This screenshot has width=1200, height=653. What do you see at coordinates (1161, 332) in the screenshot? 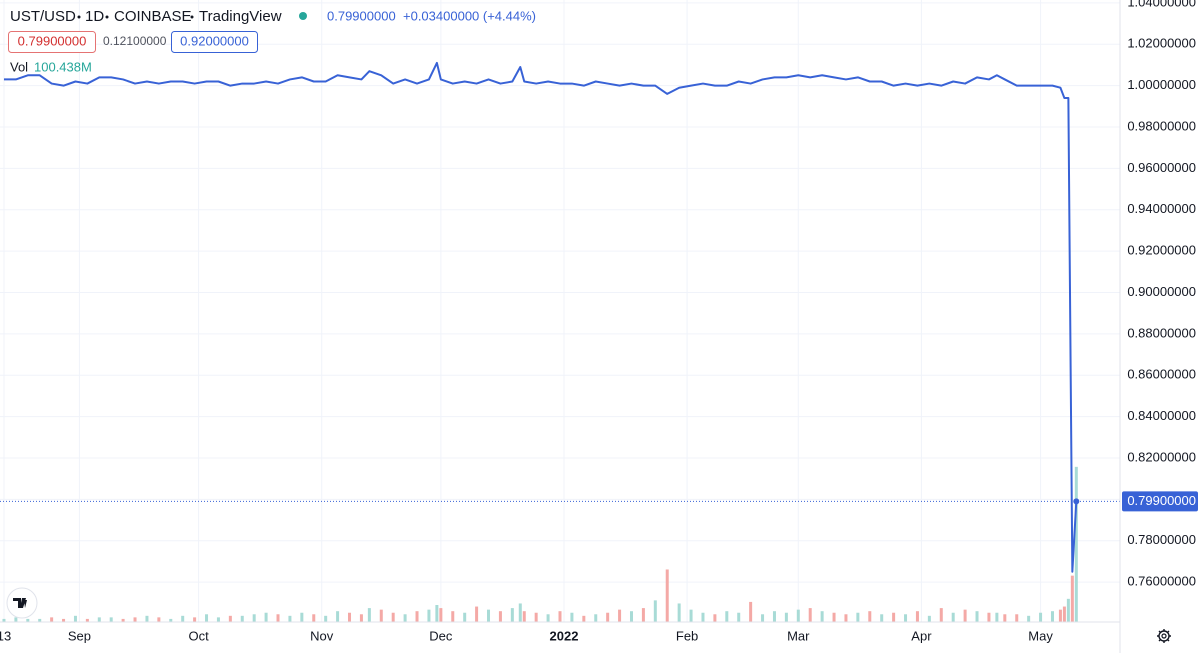
I see `y-tick-label: 0.88000000` at bounding box center [1161, 332].